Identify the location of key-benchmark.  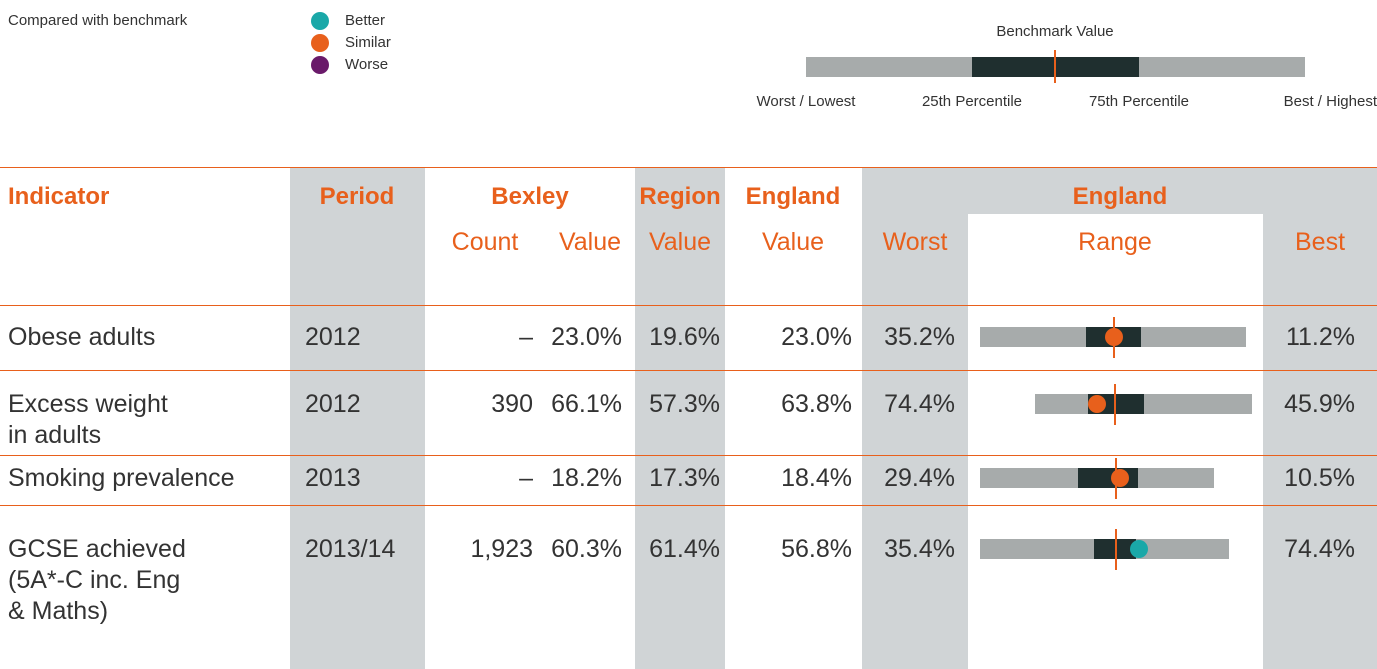
(1055, 66).